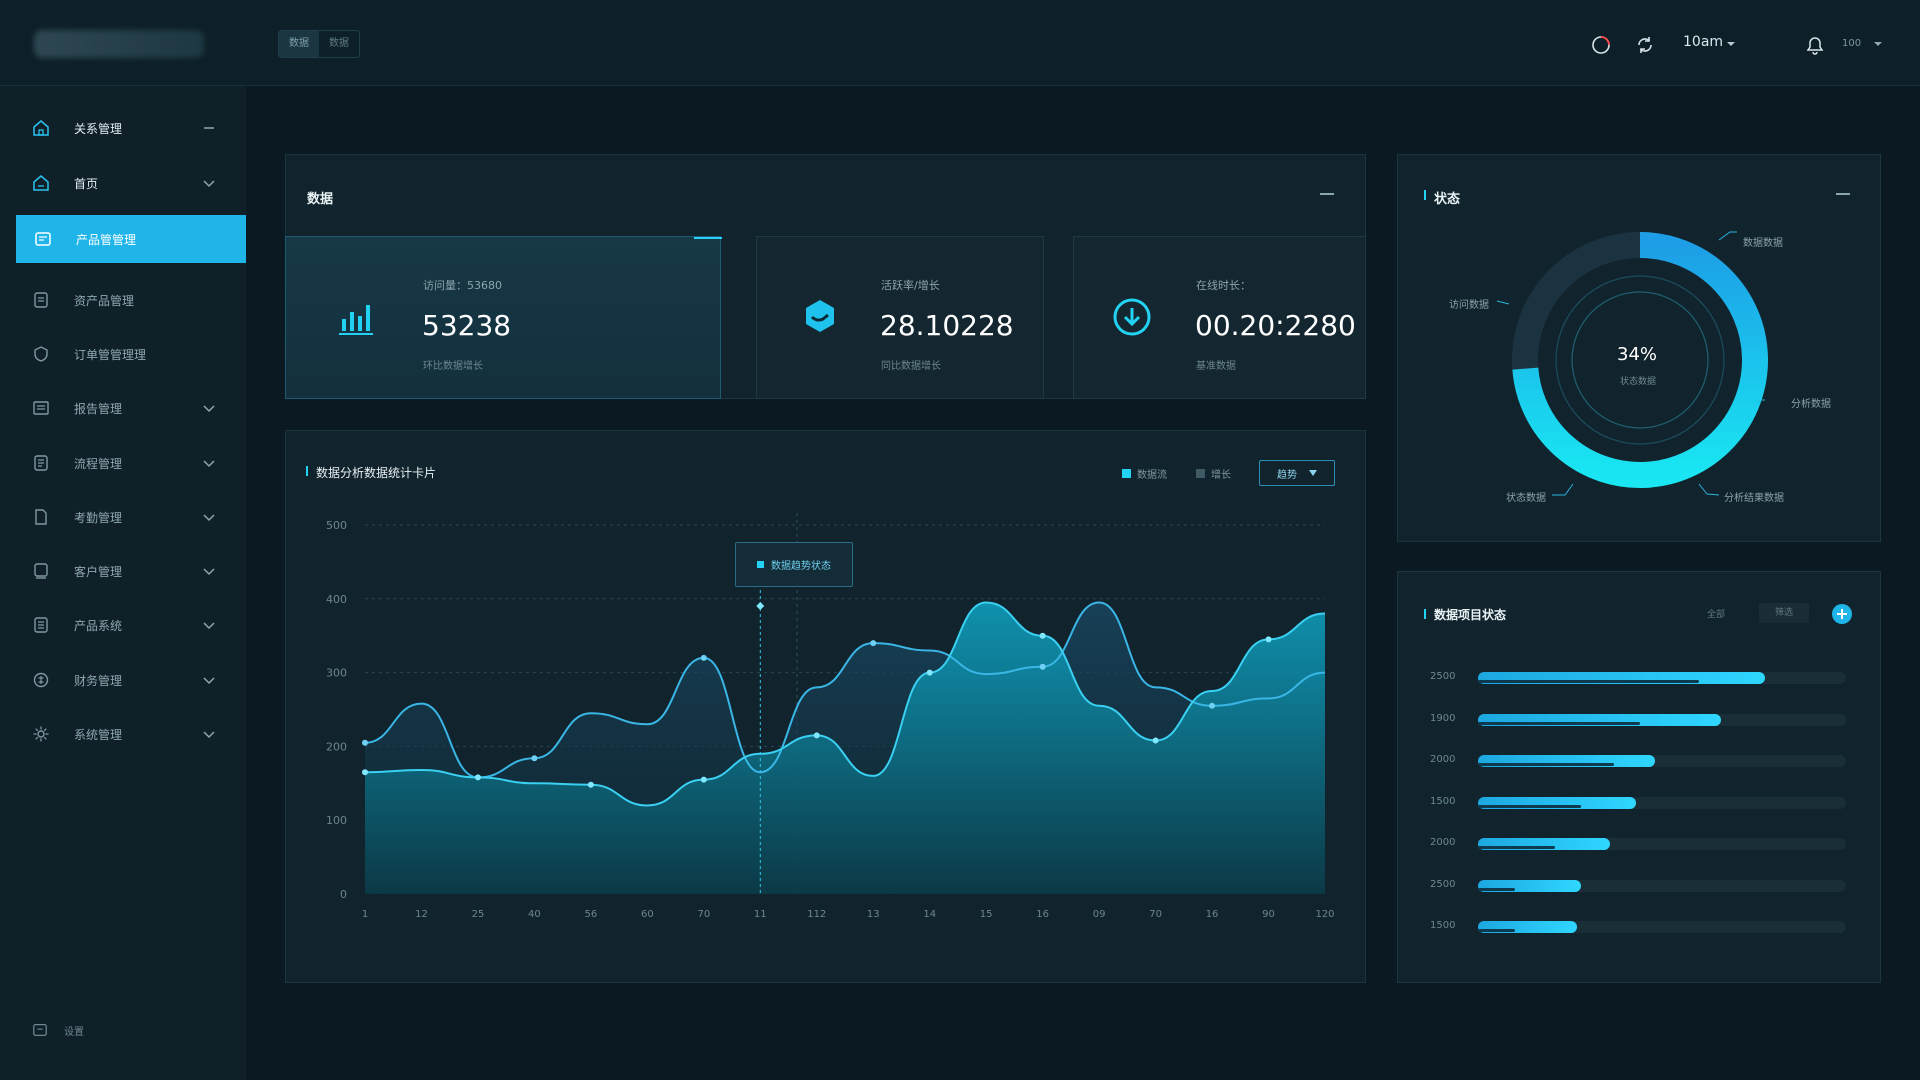 The width and height of the screenshot is (1920, 1080). What do you see at coordinates (1716, 615) in the screenshot?
I see `filter-all-button: 全部` at bounding box center [1716, 615].